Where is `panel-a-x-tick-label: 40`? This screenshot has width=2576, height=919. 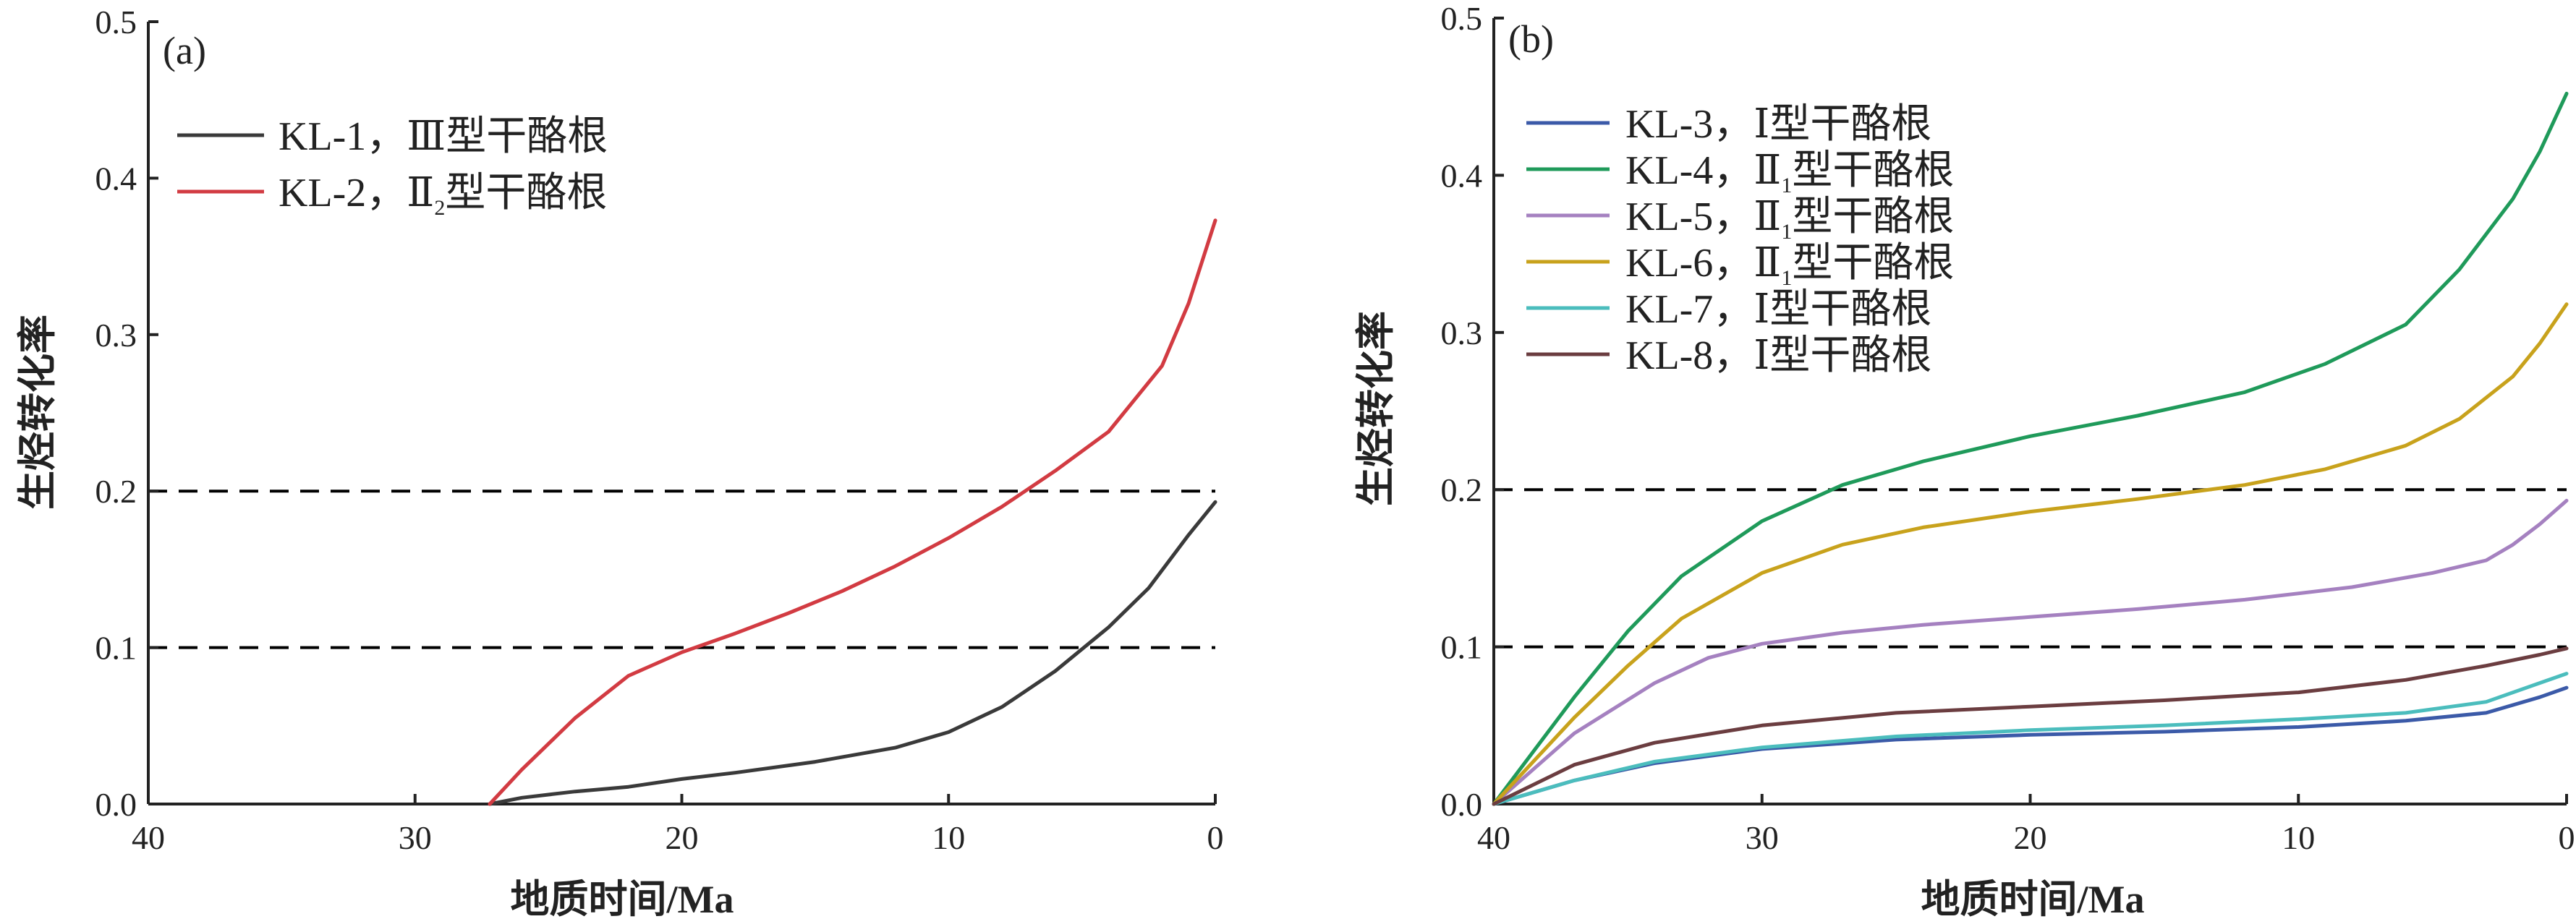 panel-a-x-tick-label: 40 is located at coordinates (148, 837).